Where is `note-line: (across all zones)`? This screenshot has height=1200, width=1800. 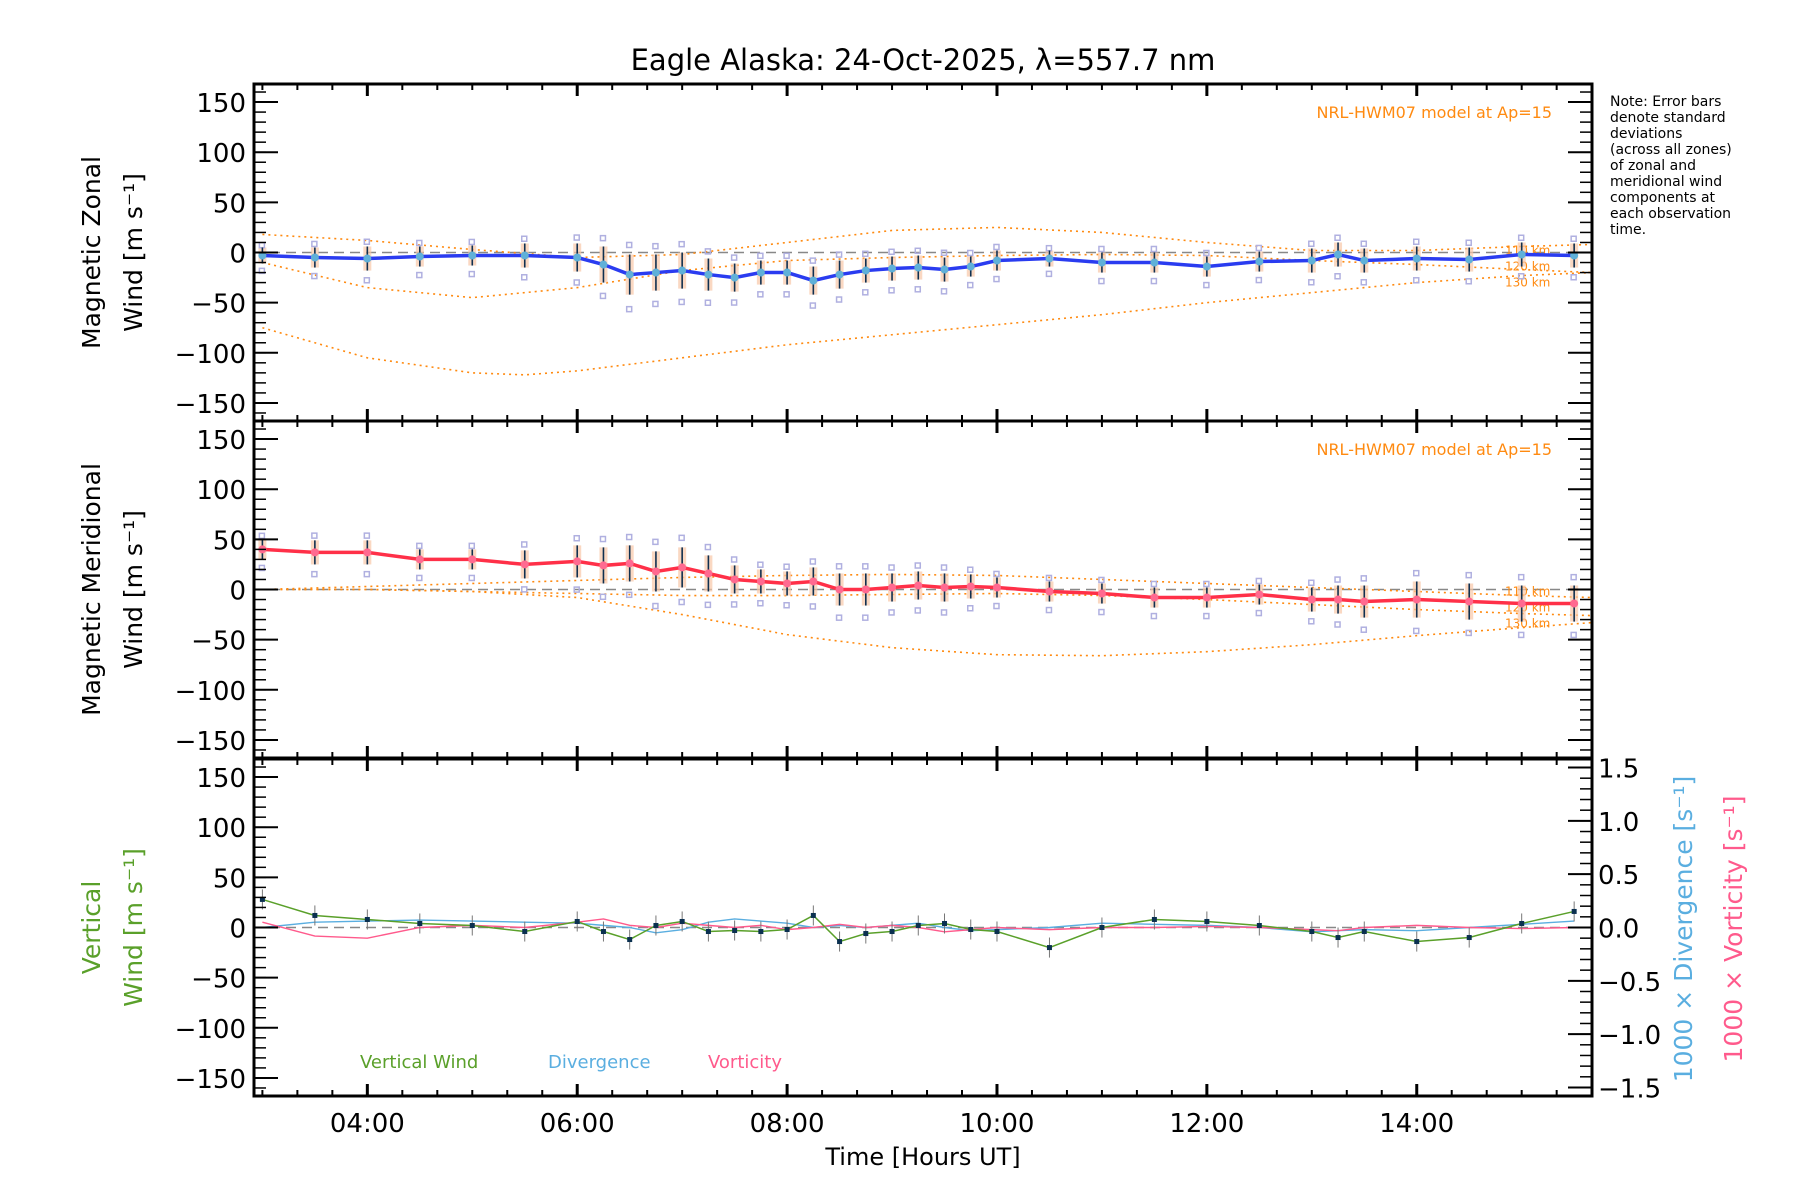 note-line: (across all zones) is located at coordinates (1671, 150).